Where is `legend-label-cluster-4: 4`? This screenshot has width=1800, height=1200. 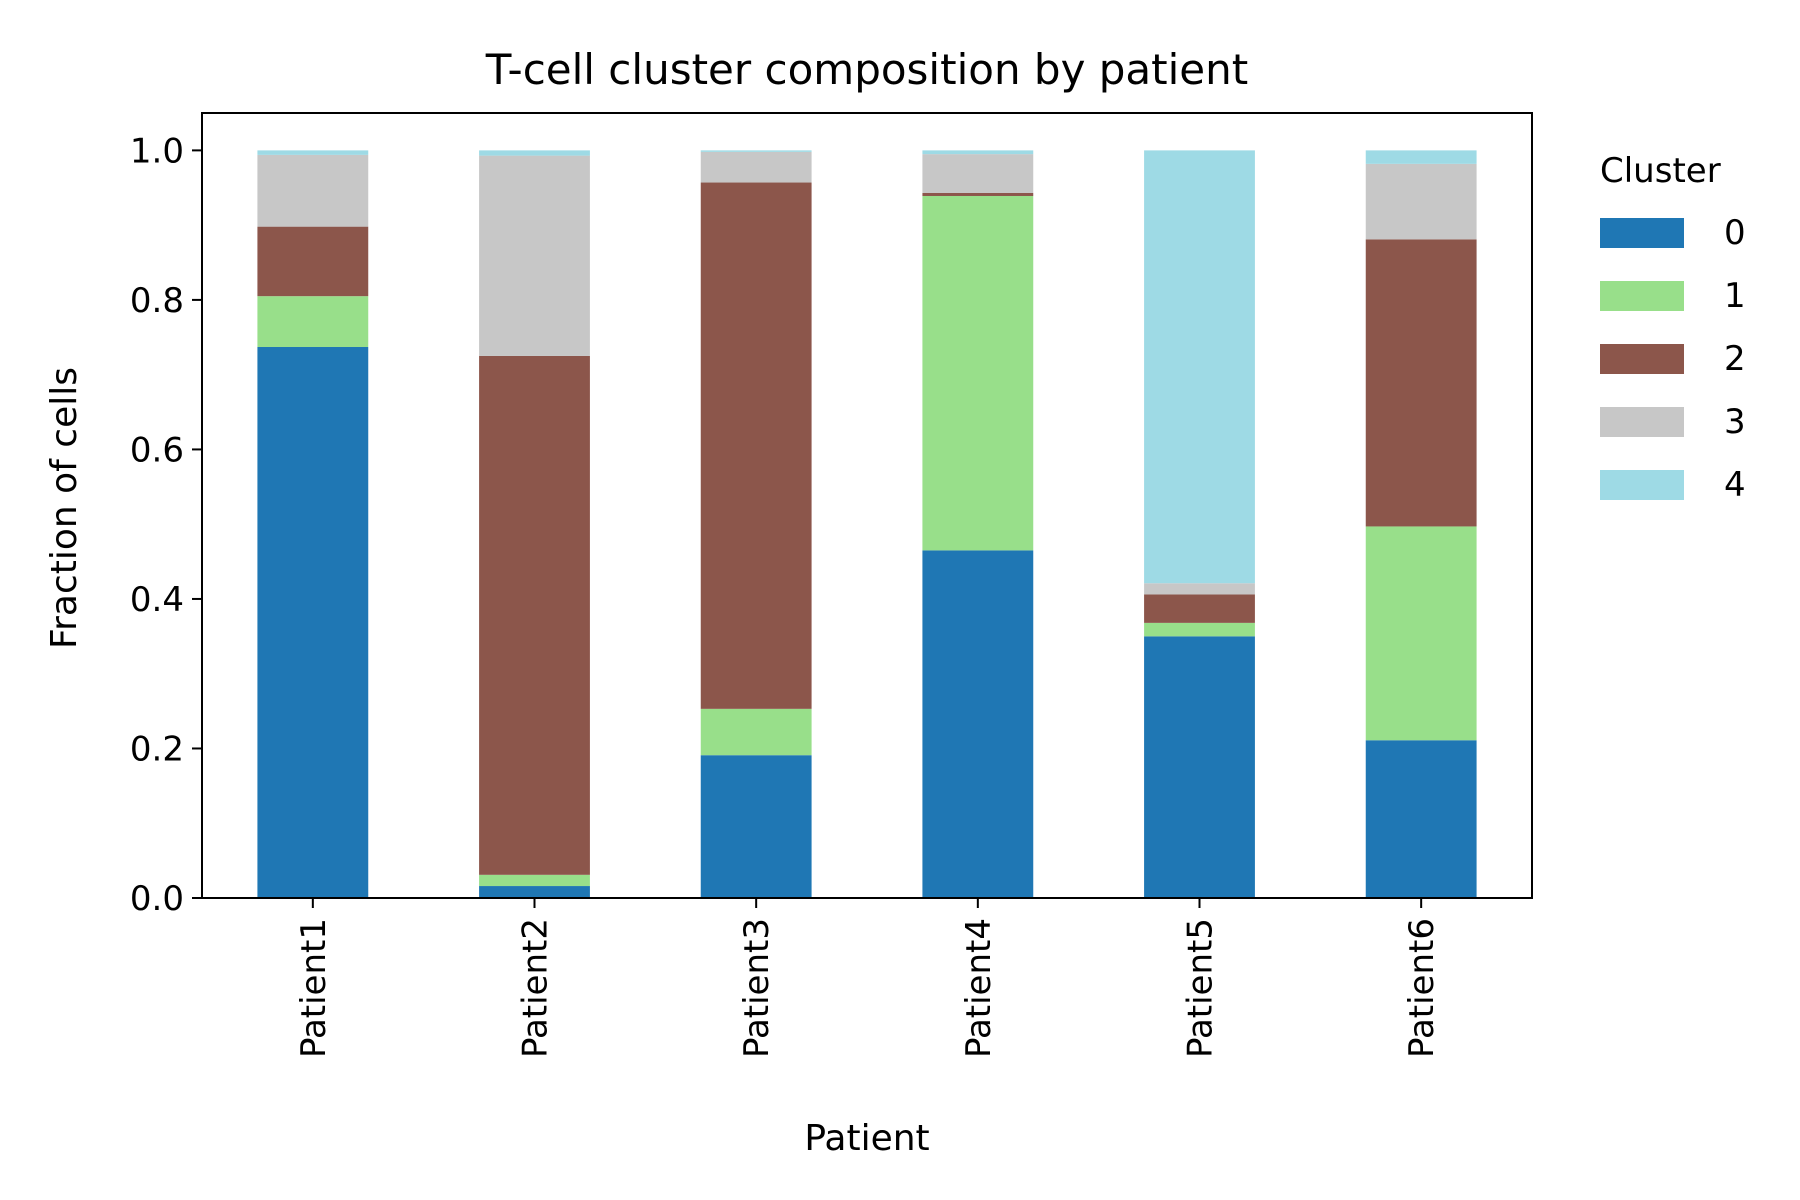
legend-label-cluster-4: 4 is located at coordinates (1735, 485).